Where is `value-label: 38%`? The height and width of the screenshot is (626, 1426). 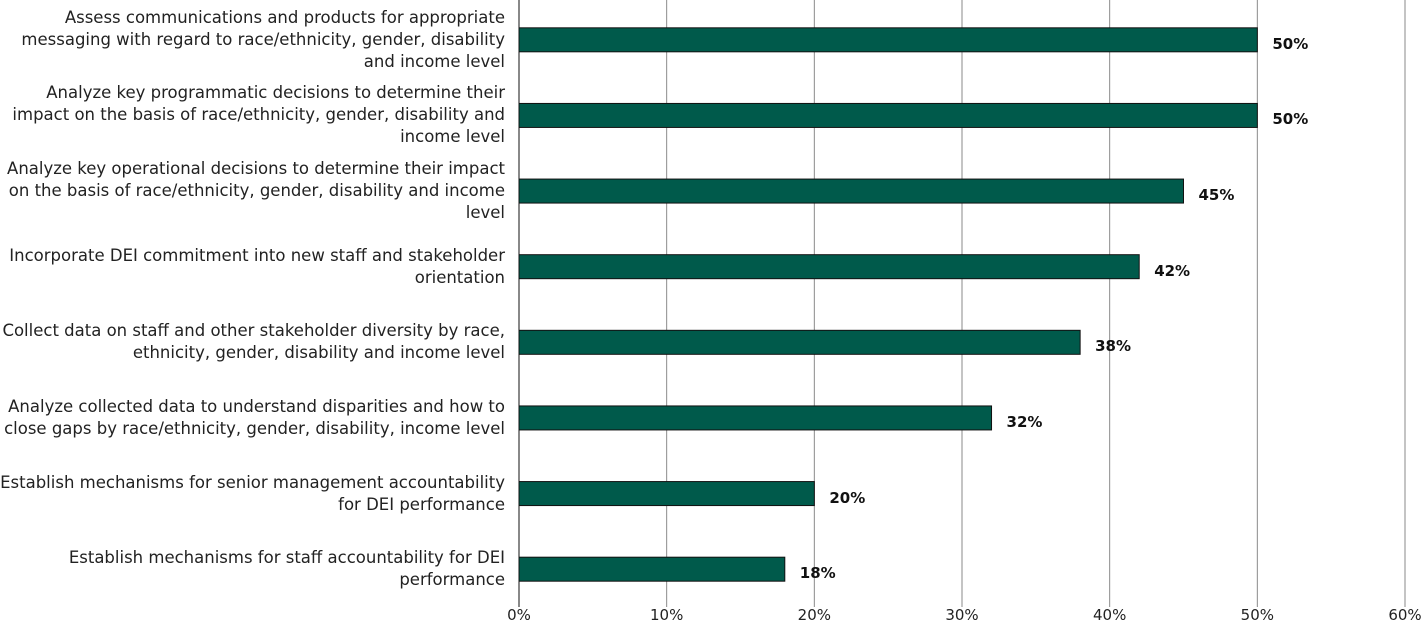
value-label: 38% is located at coordinates (1113, 346).